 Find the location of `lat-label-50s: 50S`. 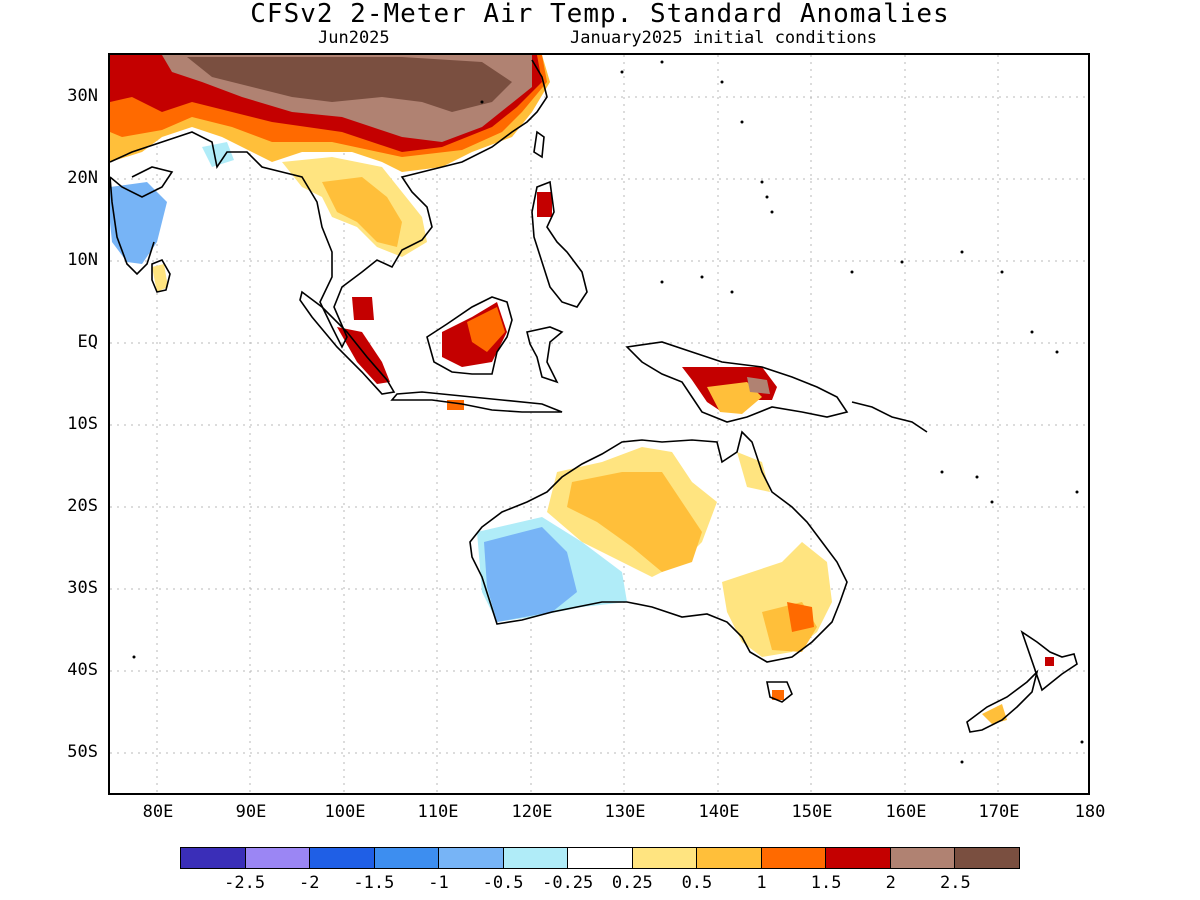

lat-label-50s: 50S is located at coordinates (82, 752).